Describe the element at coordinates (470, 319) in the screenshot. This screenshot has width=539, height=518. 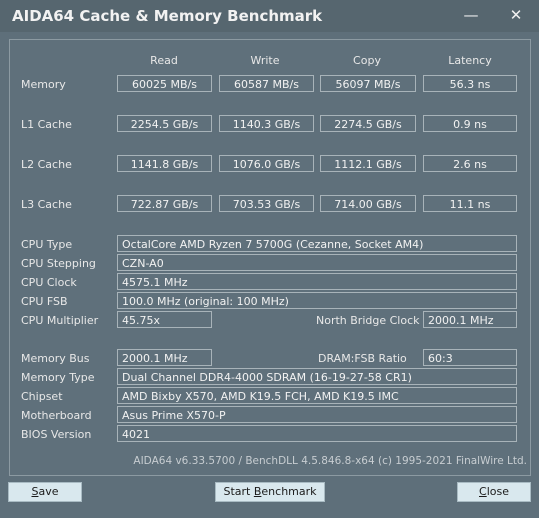
I see `north-bridge-clock-value: 2000.1 MHz` at that location.